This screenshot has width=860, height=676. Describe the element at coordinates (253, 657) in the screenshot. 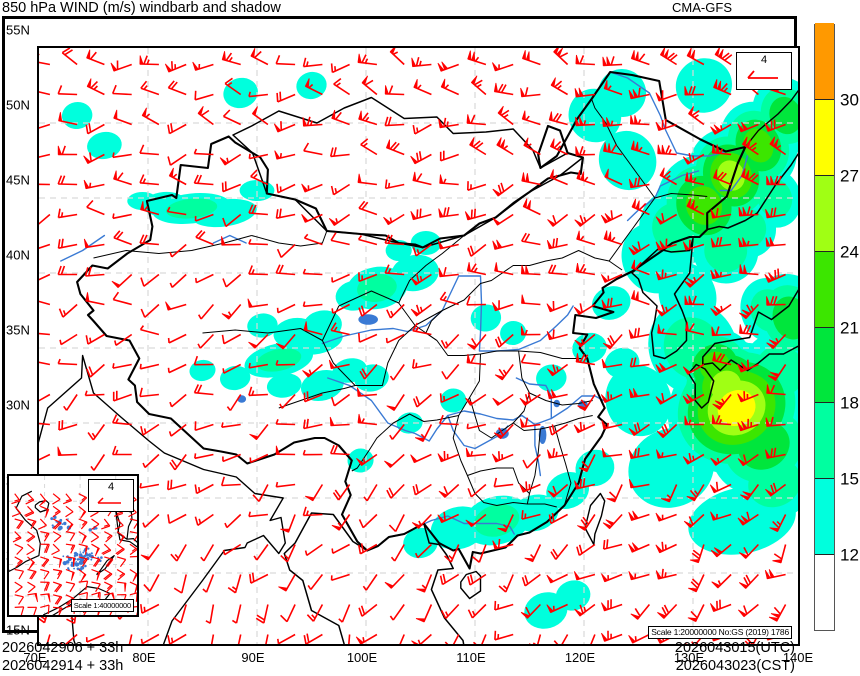

I see `x-axis-tick: 90E` at that location.